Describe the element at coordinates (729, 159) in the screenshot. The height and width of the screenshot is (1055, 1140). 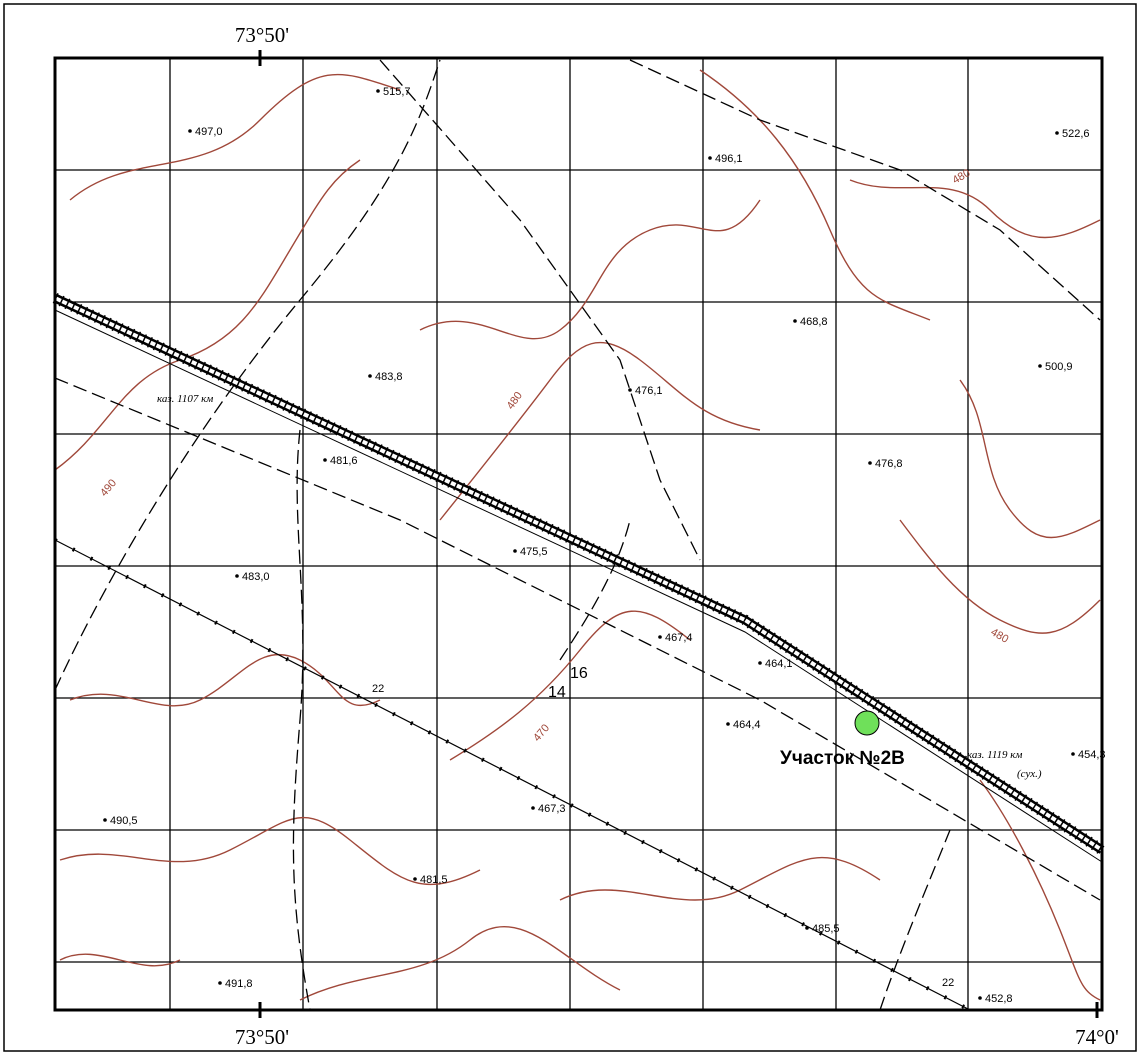
I see `elevation-label: 496,1` at that location.